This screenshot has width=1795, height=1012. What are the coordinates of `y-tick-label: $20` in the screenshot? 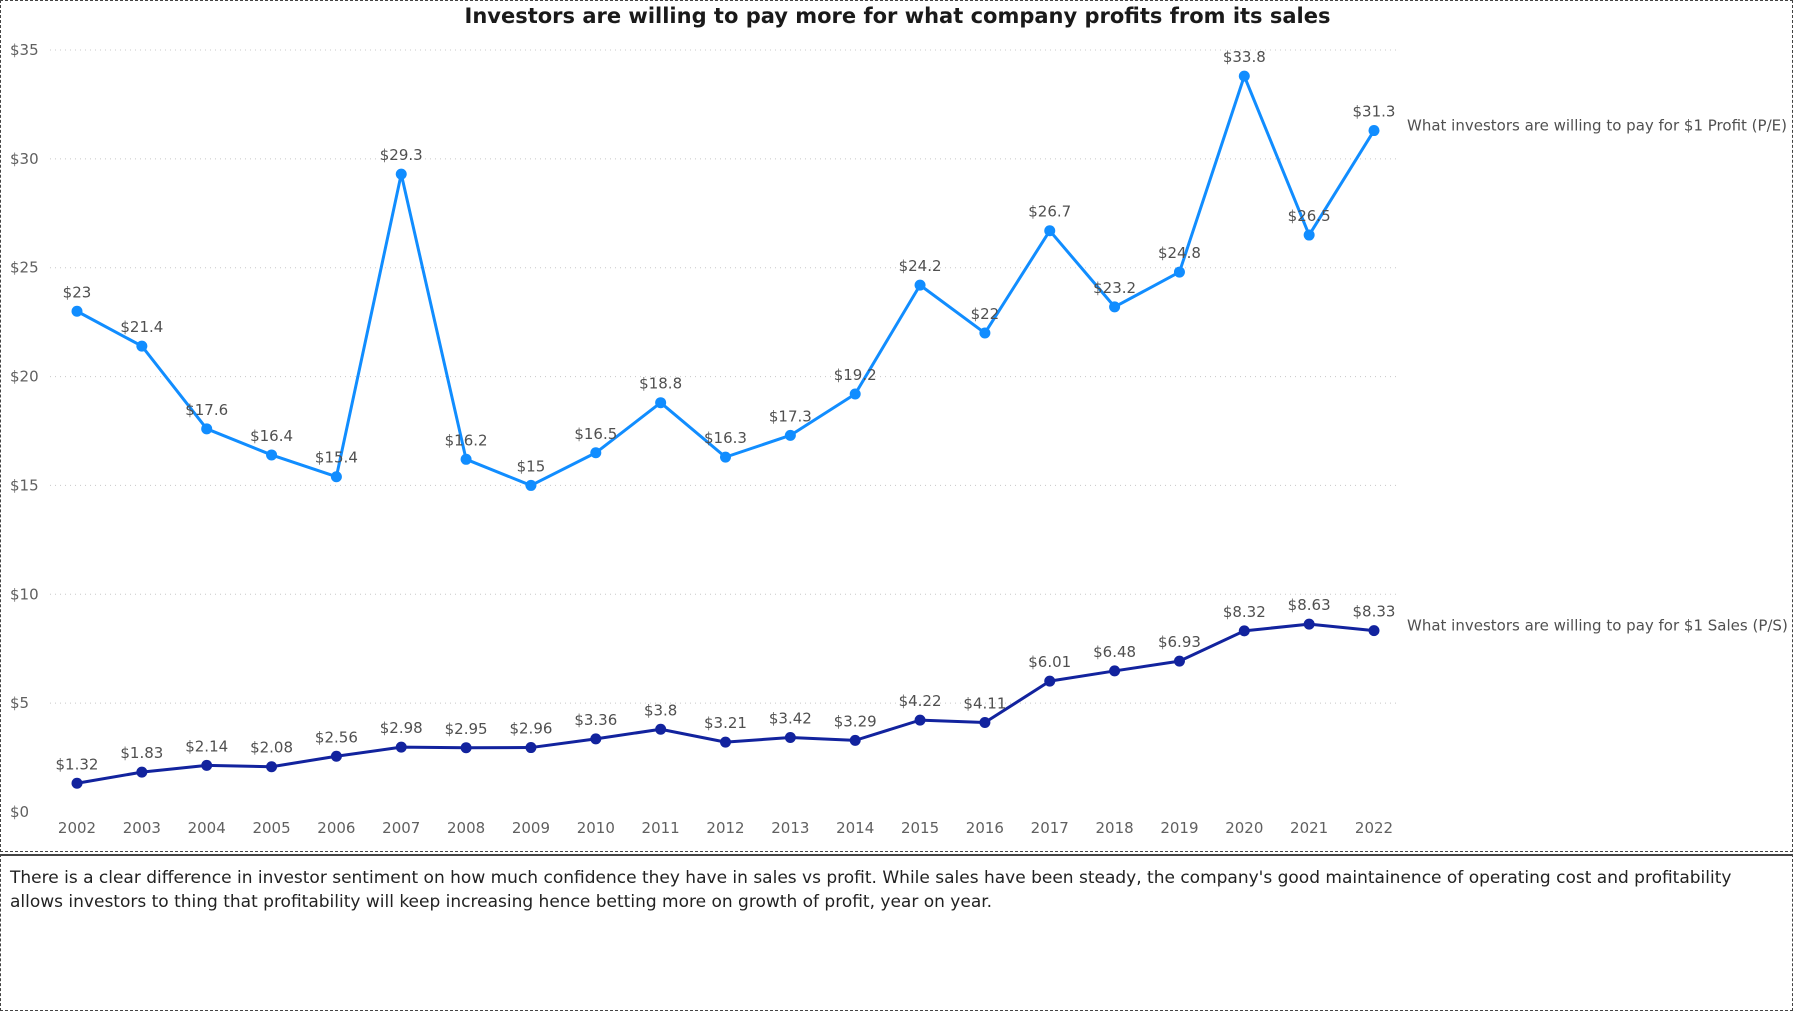 It's located at (24, 377).